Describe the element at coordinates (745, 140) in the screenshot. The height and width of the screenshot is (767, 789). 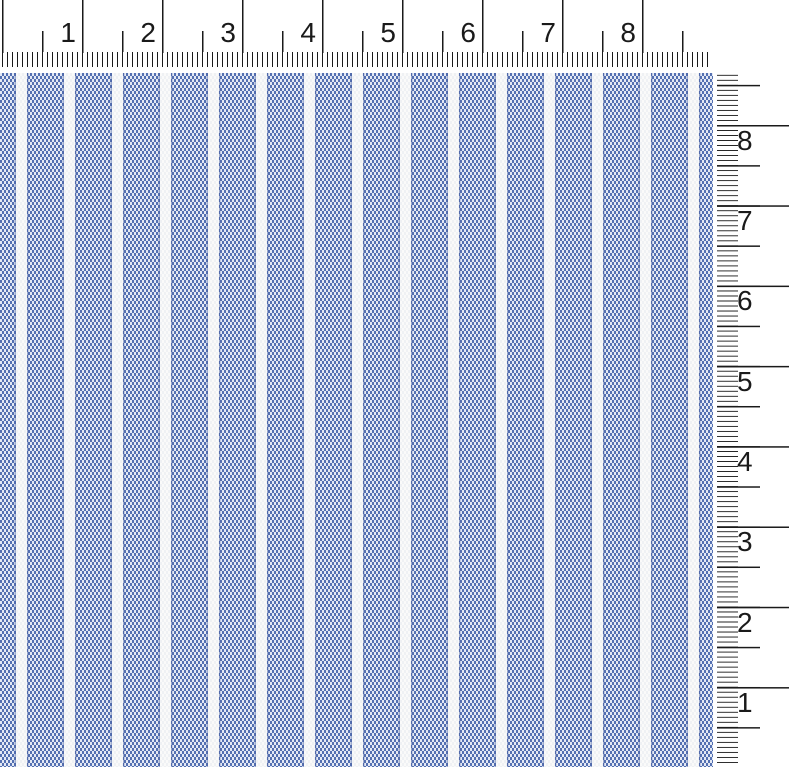
I see `right-ruler-label-8: 8` at that location.